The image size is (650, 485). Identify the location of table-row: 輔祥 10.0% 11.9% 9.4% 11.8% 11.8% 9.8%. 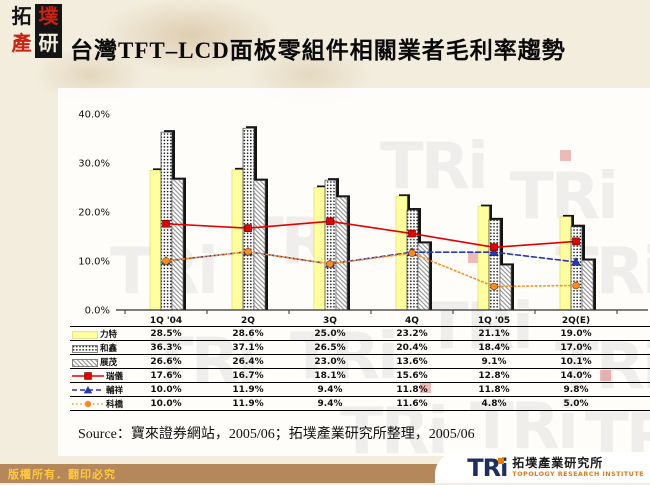
(360, 389).